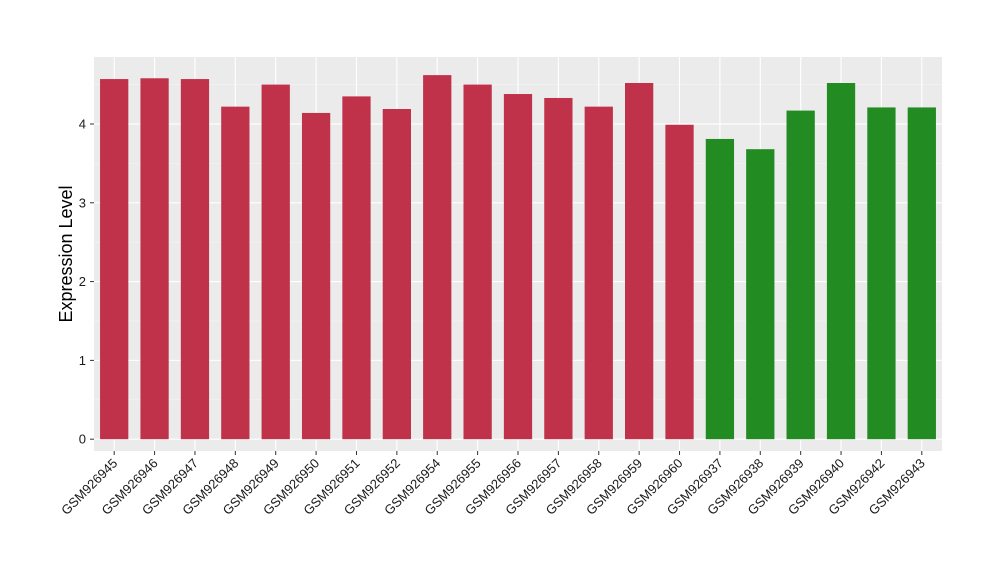  What do you see at coordinates (477, 262) in the screenshot?
I see `bar-GSM926955` at bounding box center [477, 262].